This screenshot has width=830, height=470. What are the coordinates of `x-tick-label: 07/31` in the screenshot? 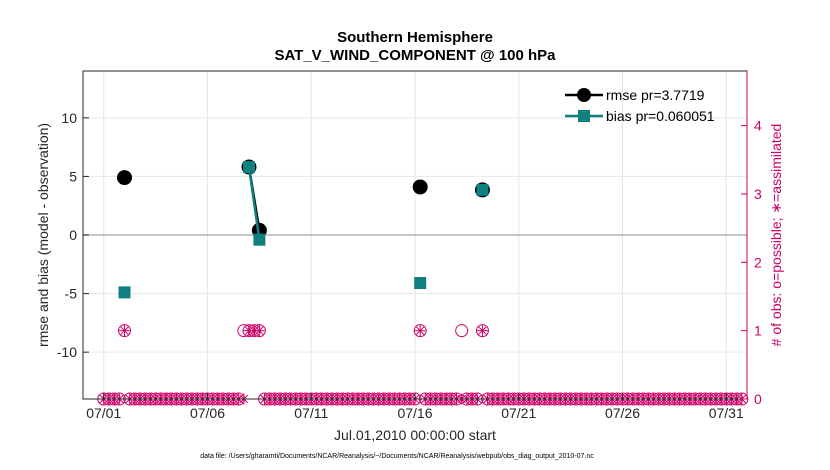 It's located at (726, 413).